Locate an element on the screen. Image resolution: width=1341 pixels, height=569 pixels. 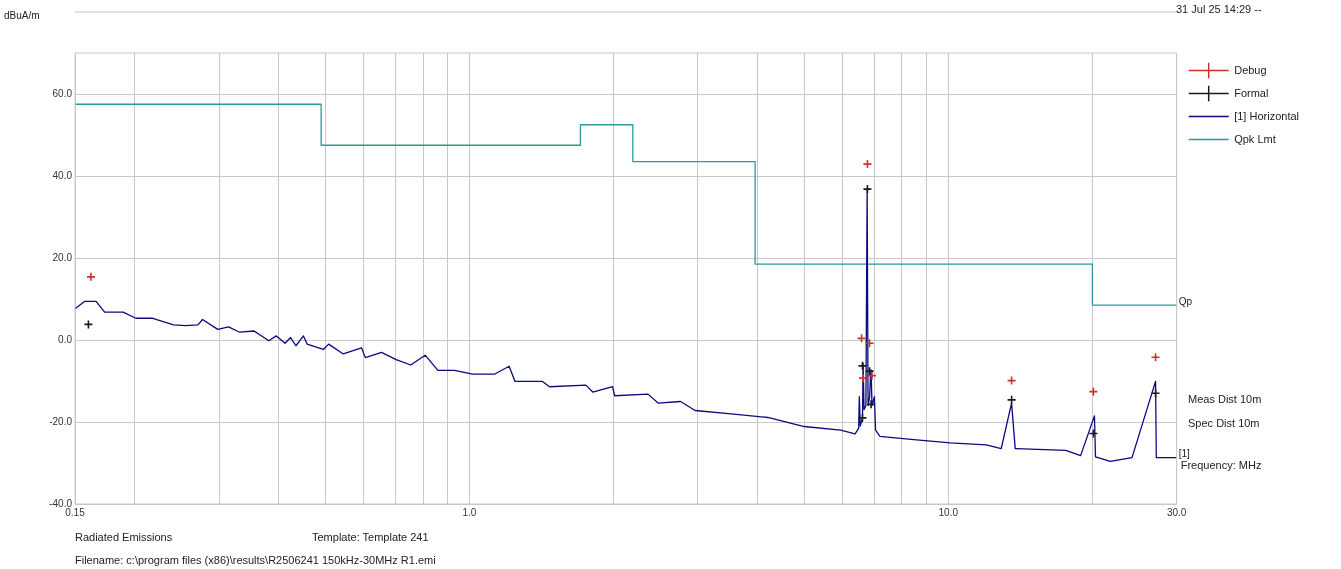
text: Spec Dist 10m is located at coordinates (1224, 423).